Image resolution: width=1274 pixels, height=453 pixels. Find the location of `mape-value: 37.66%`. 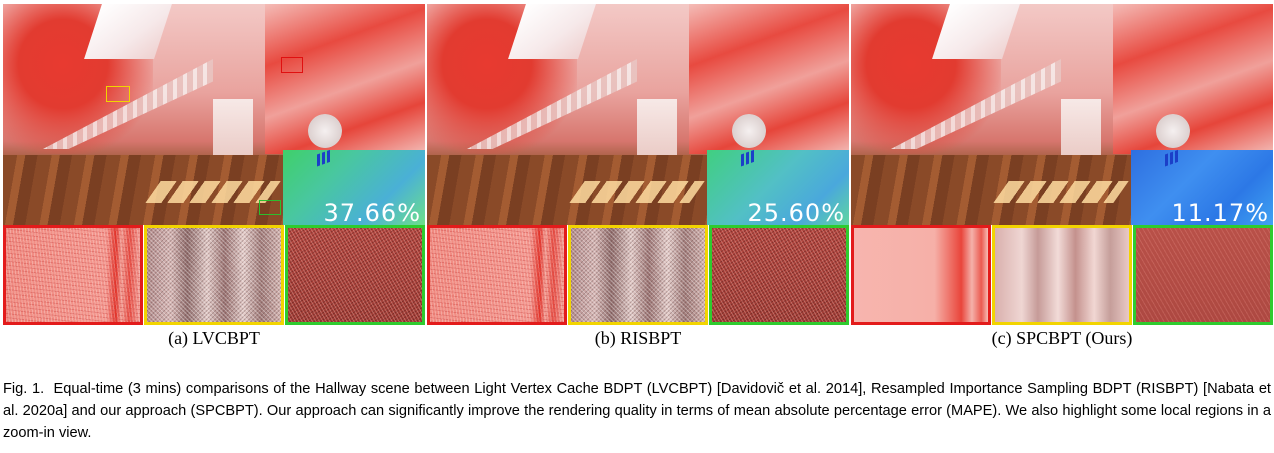

mape-value: 37.66% is located at coordinates (372, 212).